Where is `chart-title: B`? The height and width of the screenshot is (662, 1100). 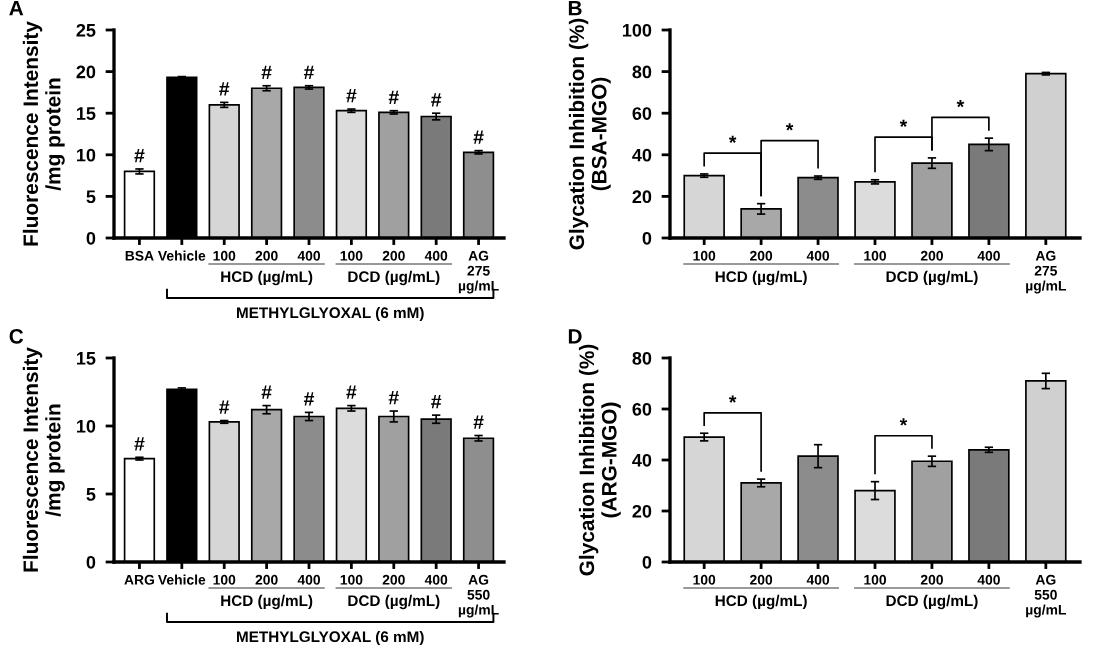 chart-title: B is located at coordinates (575, 8).